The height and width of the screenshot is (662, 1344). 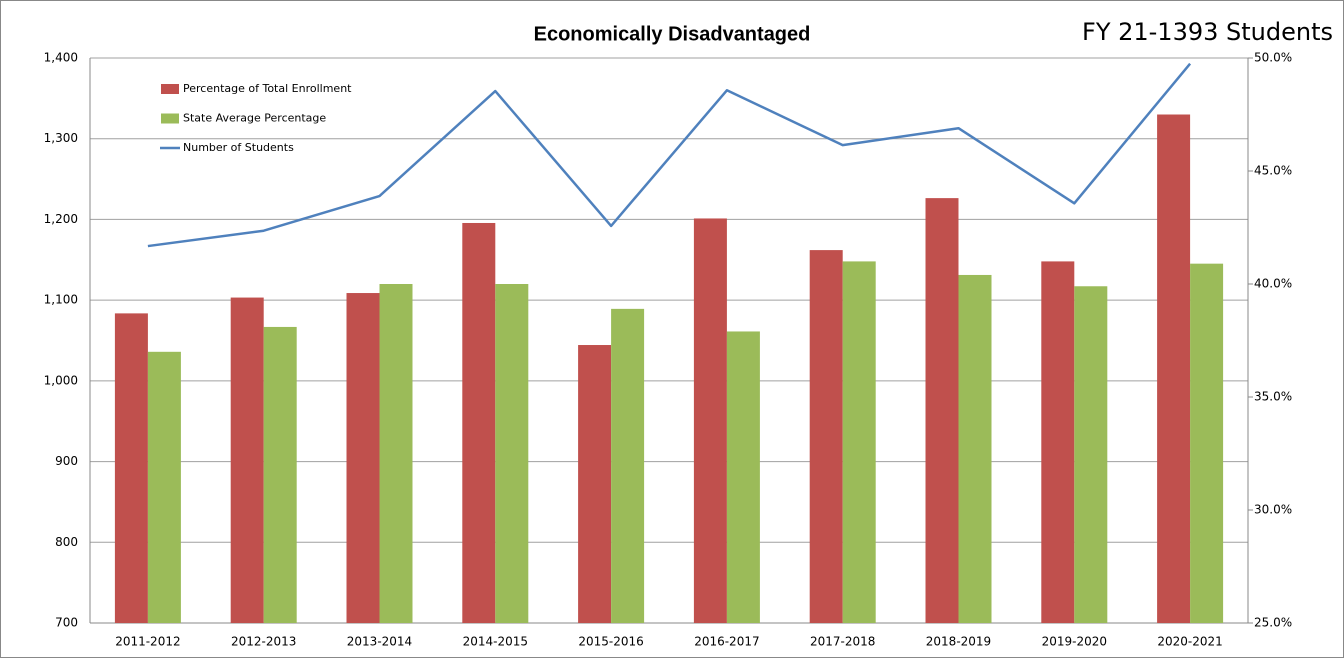 I want to click on y-tick-label: 1,300, so click(x=61, y=138).